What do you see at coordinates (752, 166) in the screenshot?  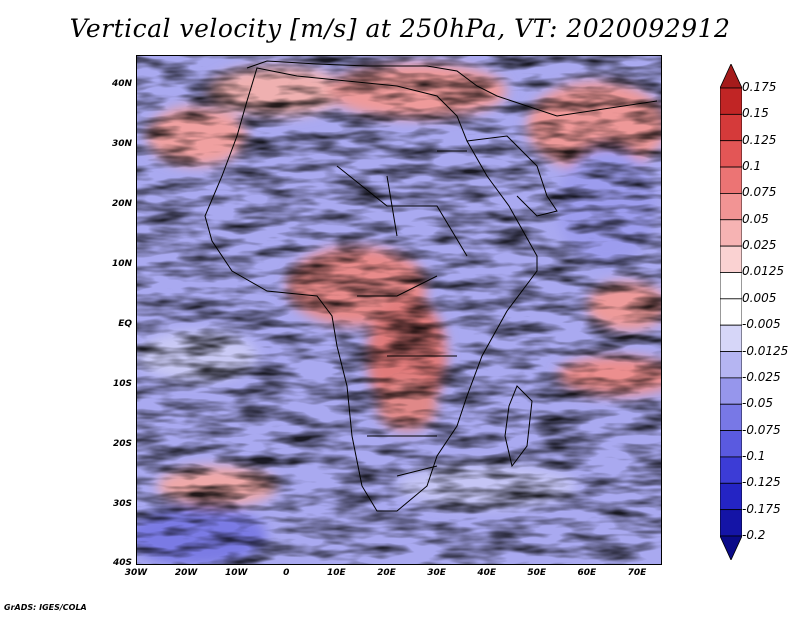 I see `colorbar-tick-label: 0.1` at bounding box center [752, 166].